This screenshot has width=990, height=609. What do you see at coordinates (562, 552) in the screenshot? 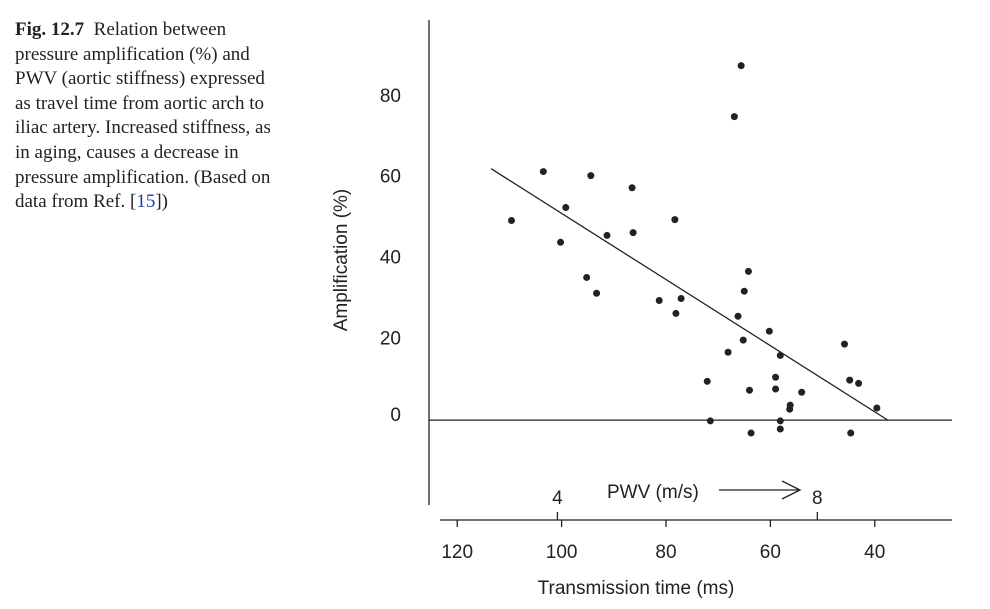
I see `x-tick-label: 100` at bounding box center [562, 552].